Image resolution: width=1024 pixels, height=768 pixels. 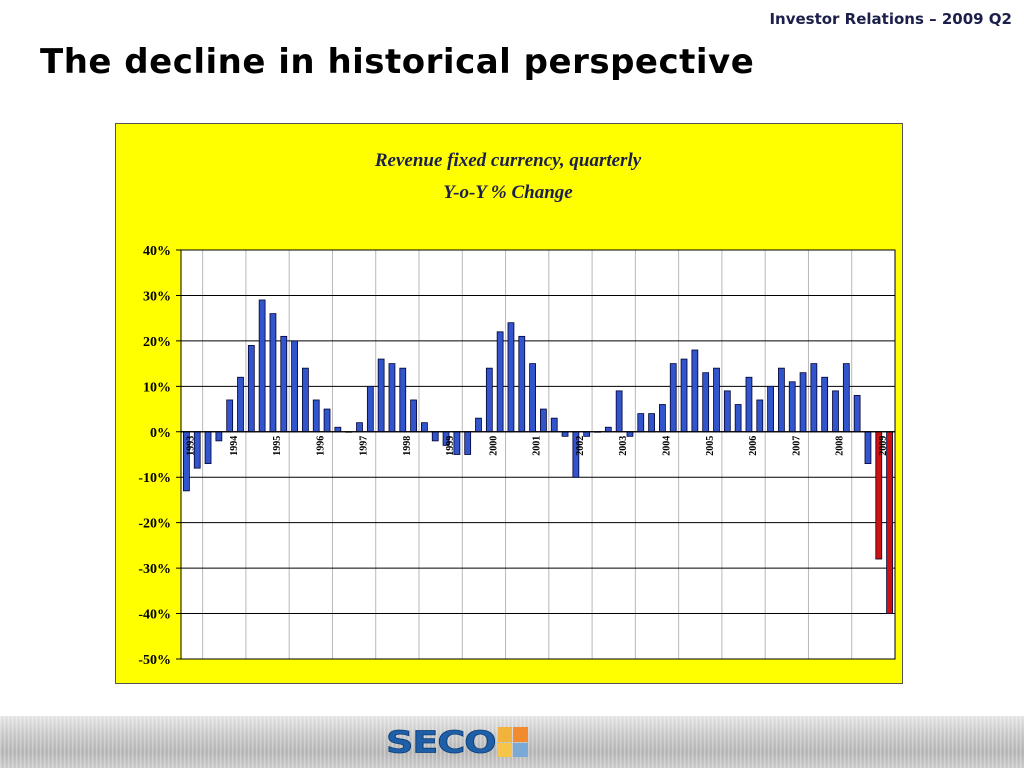 I want to click on y-tick-label: 20%, so click(x=157, y=342).